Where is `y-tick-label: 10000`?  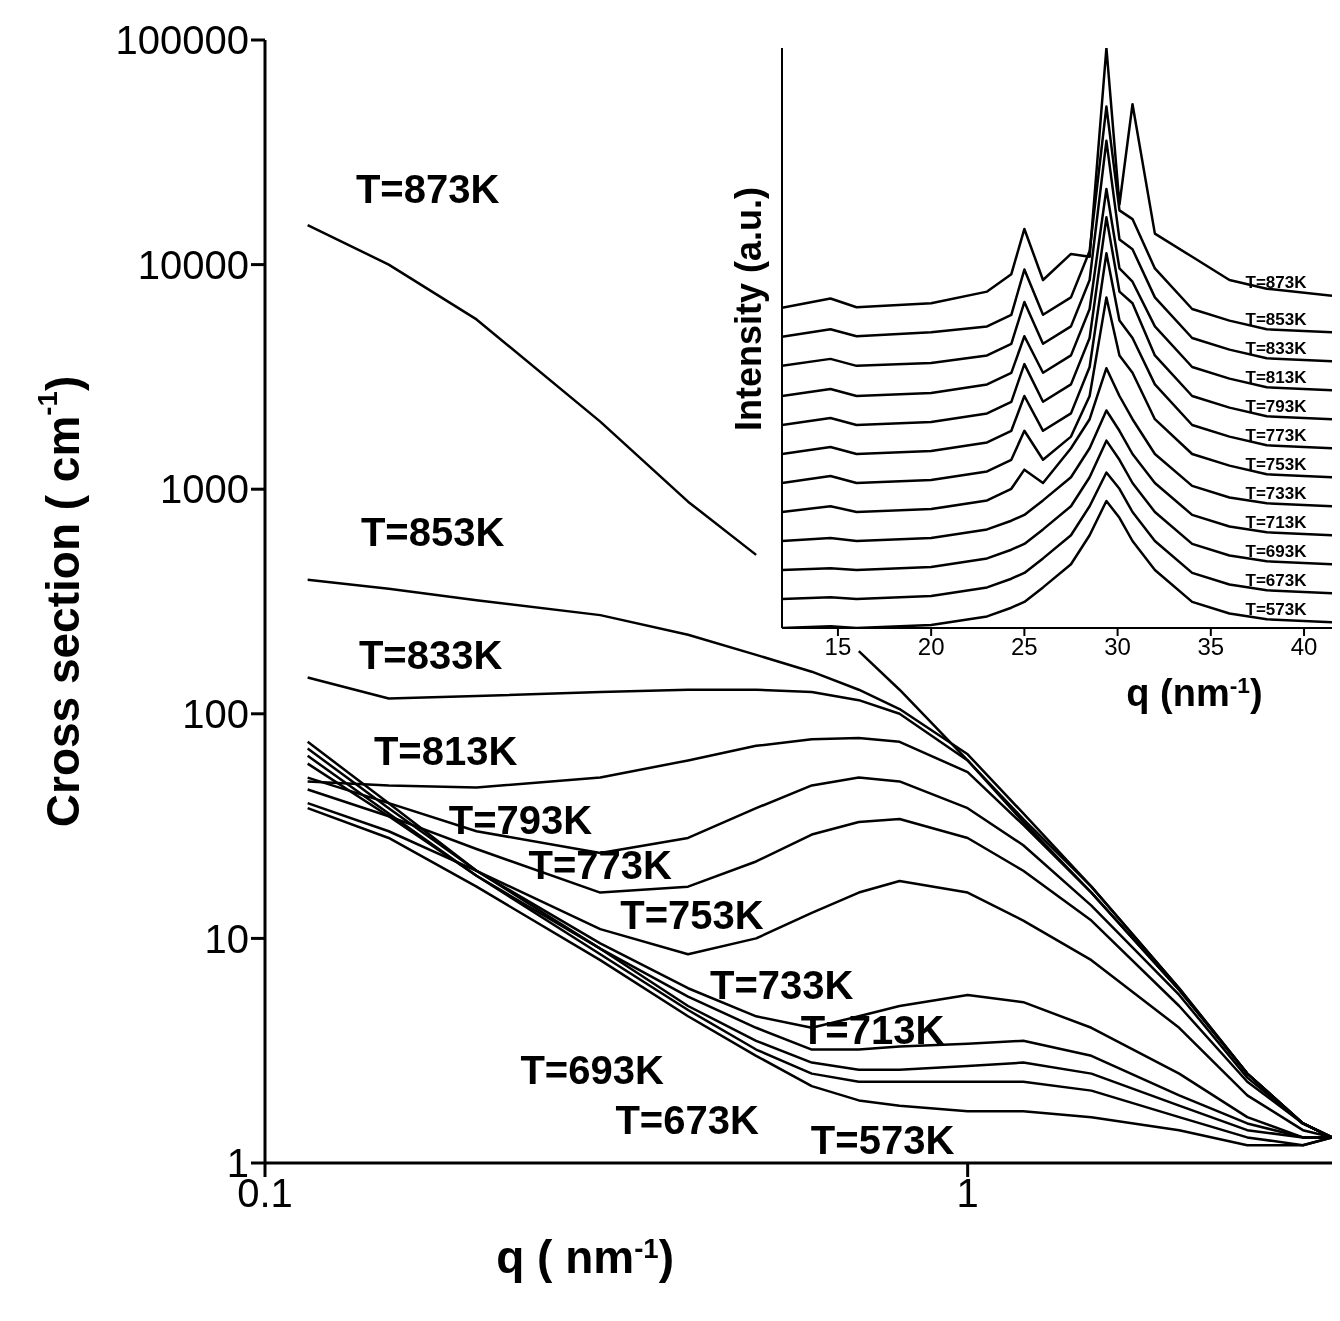 y-tick-label: 10000 is located at coordinates (193, 264).